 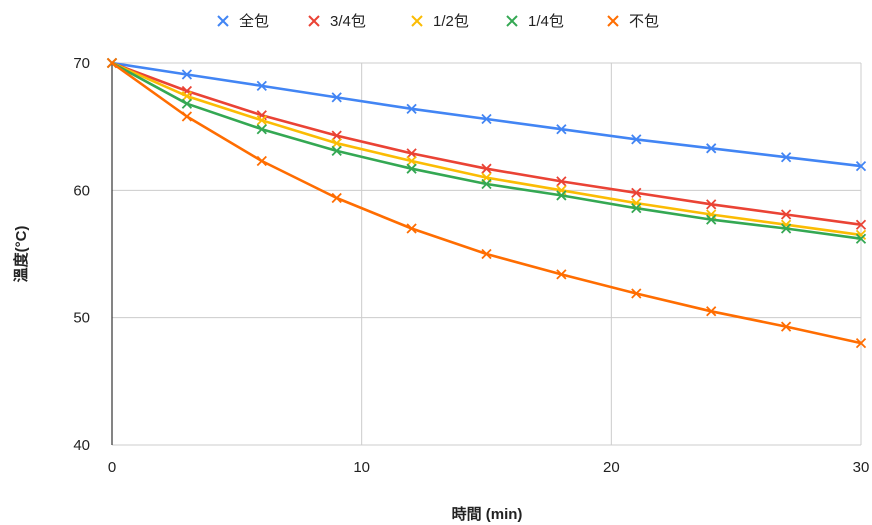 I want to click on legend-item: 1/2包, so click(x=440, y=21).